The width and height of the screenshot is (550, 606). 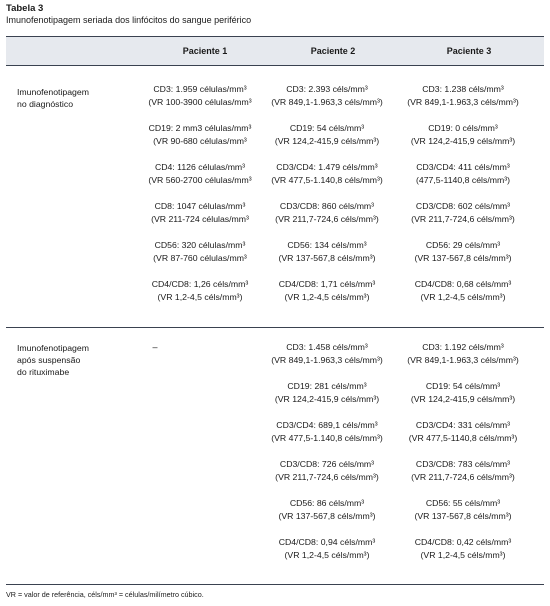 What do you see at coordinates (275, 327) in the screenshot?
I see `section-divider` at bounding box center [275, 327].